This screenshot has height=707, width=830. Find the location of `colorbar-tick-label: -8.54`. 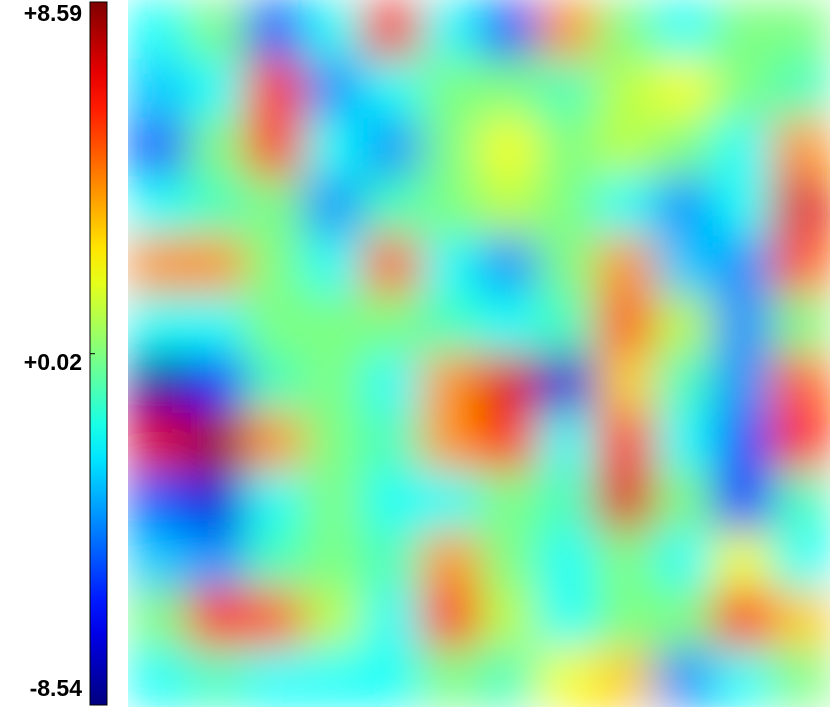

colorbar-tick-label: -8.54 is located at coordinates (56, 688).